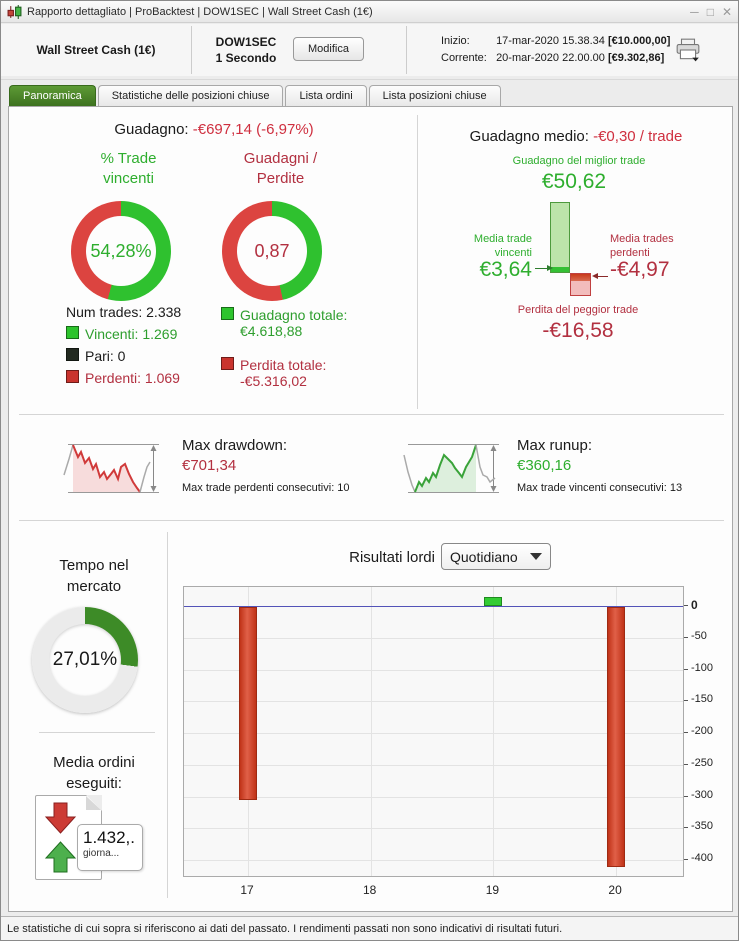  Describe the element at coordinates (702, 762) in the screenshot. I see `y-axis-tick: -250` at that location.